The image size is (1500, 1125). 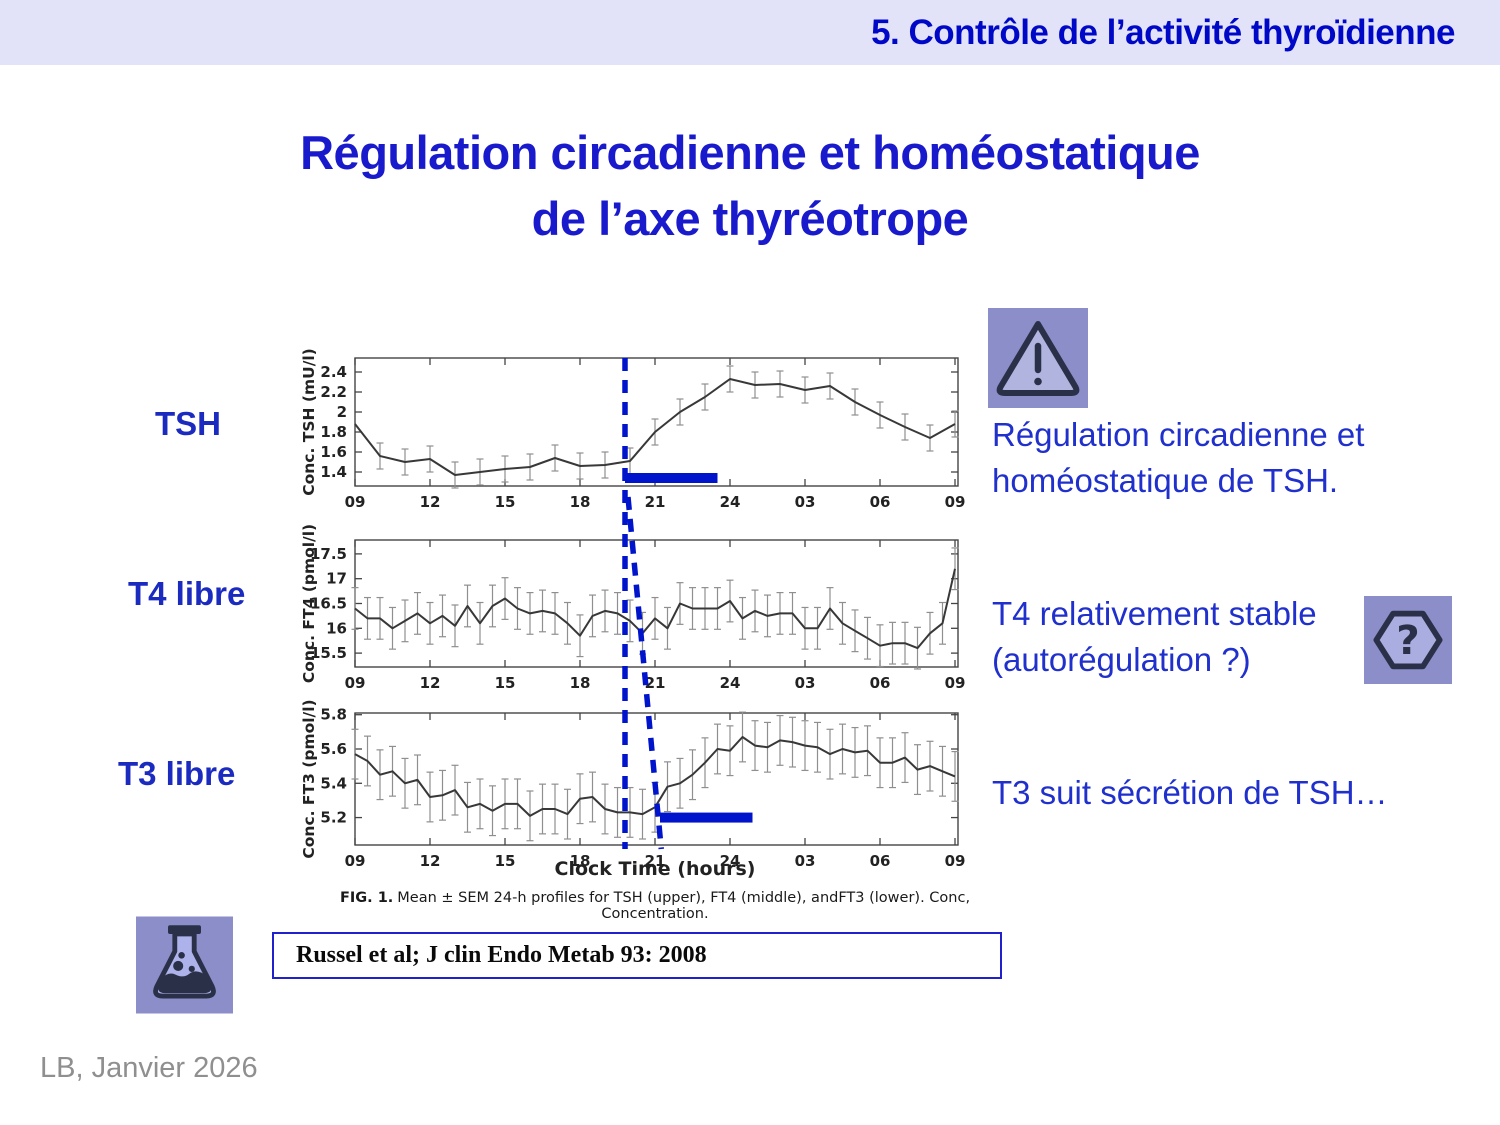 What do you see at coordinates (1178, 434) in the screenshot?
I see `annotation-tsh-line1: Régulation circadienne et` at bounding box center [1178, 434].